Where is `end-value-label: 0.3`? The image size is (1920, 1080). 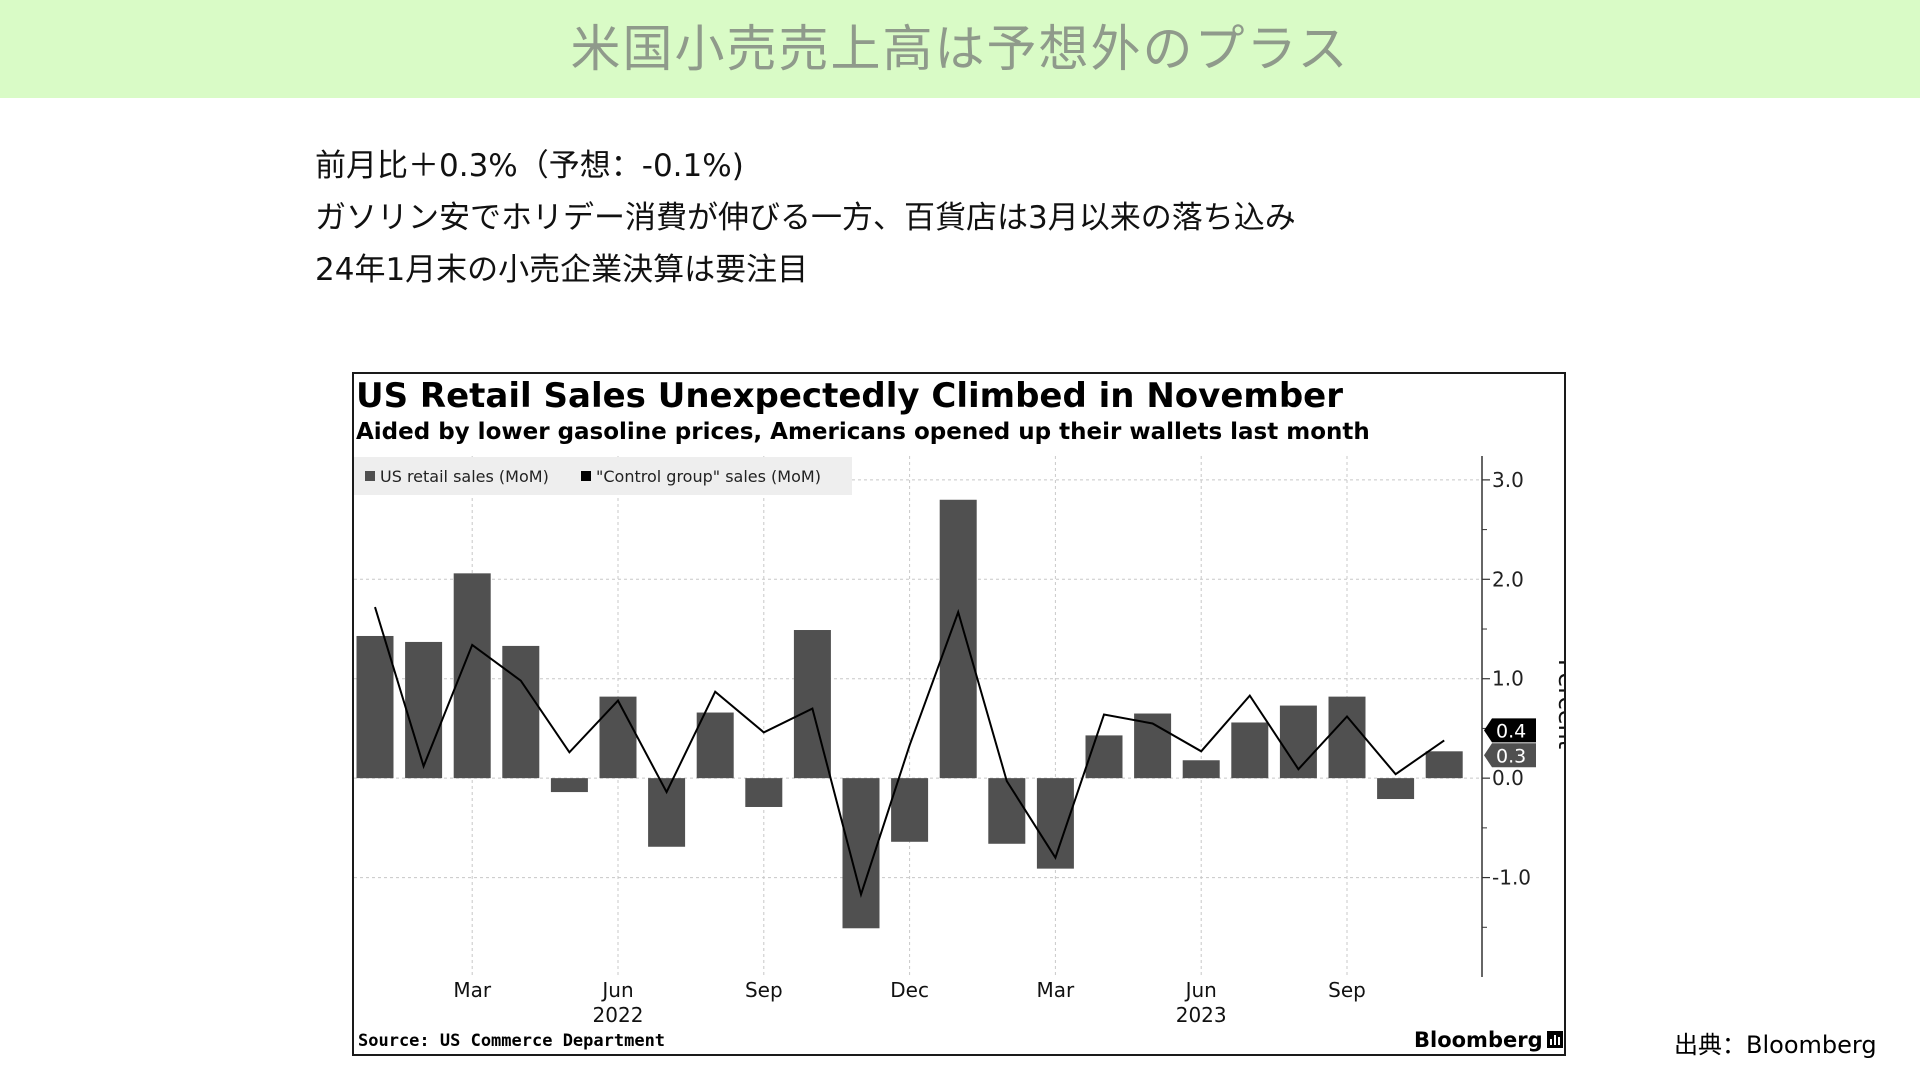
end-value-label: 0.3 is located at coordinates (1511, 756).